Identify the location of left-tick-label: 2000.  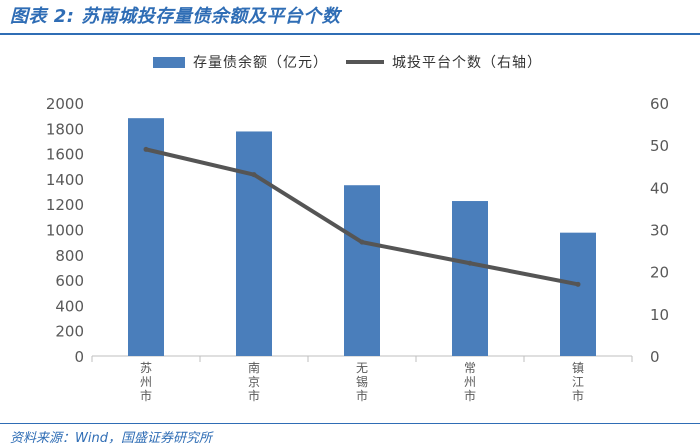
(65, 104).